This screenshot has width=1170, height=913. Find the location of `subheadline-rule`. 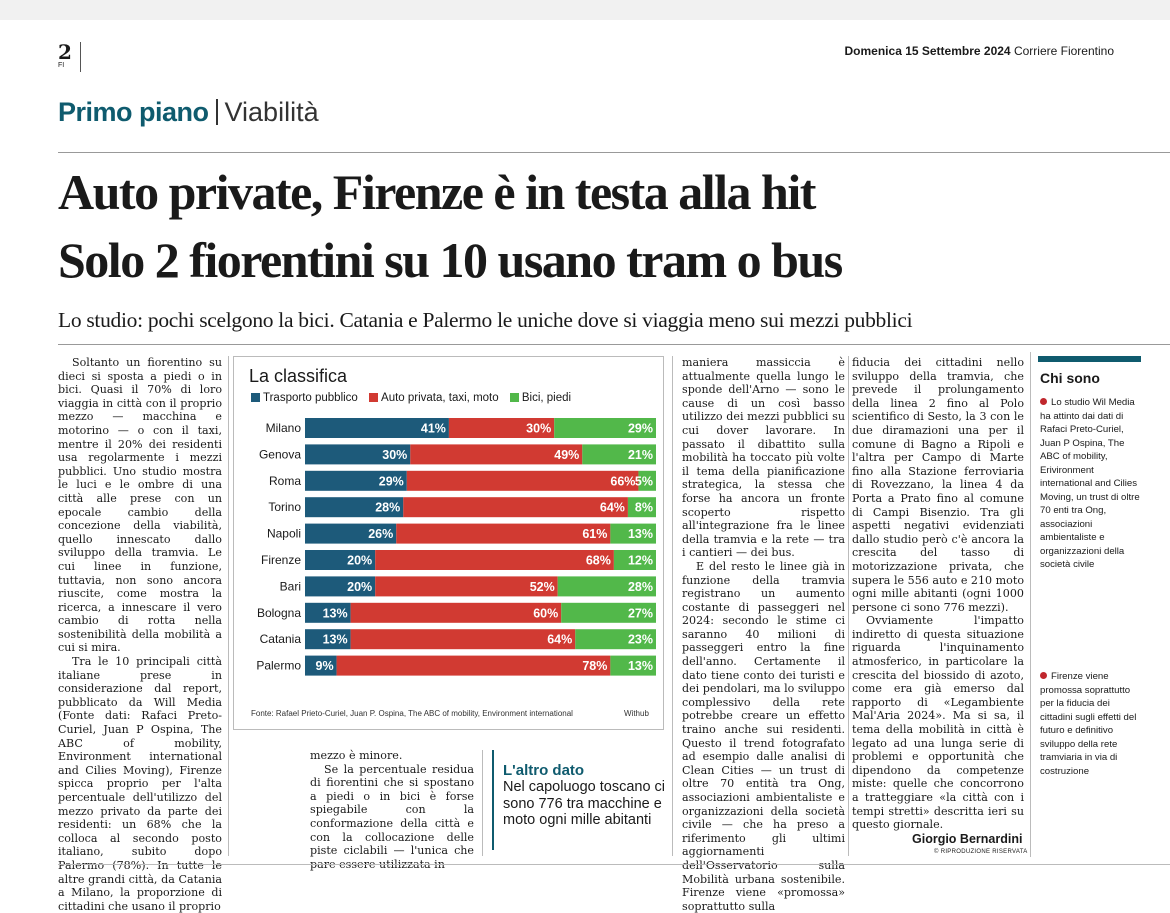

subheadline-rule is located at coordinates (614, 344).